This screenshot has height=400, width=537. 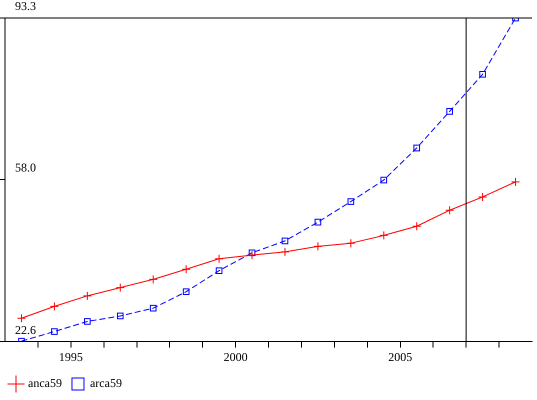 I want to click on x-tick-label: 1995, so click(x=70, y=357).